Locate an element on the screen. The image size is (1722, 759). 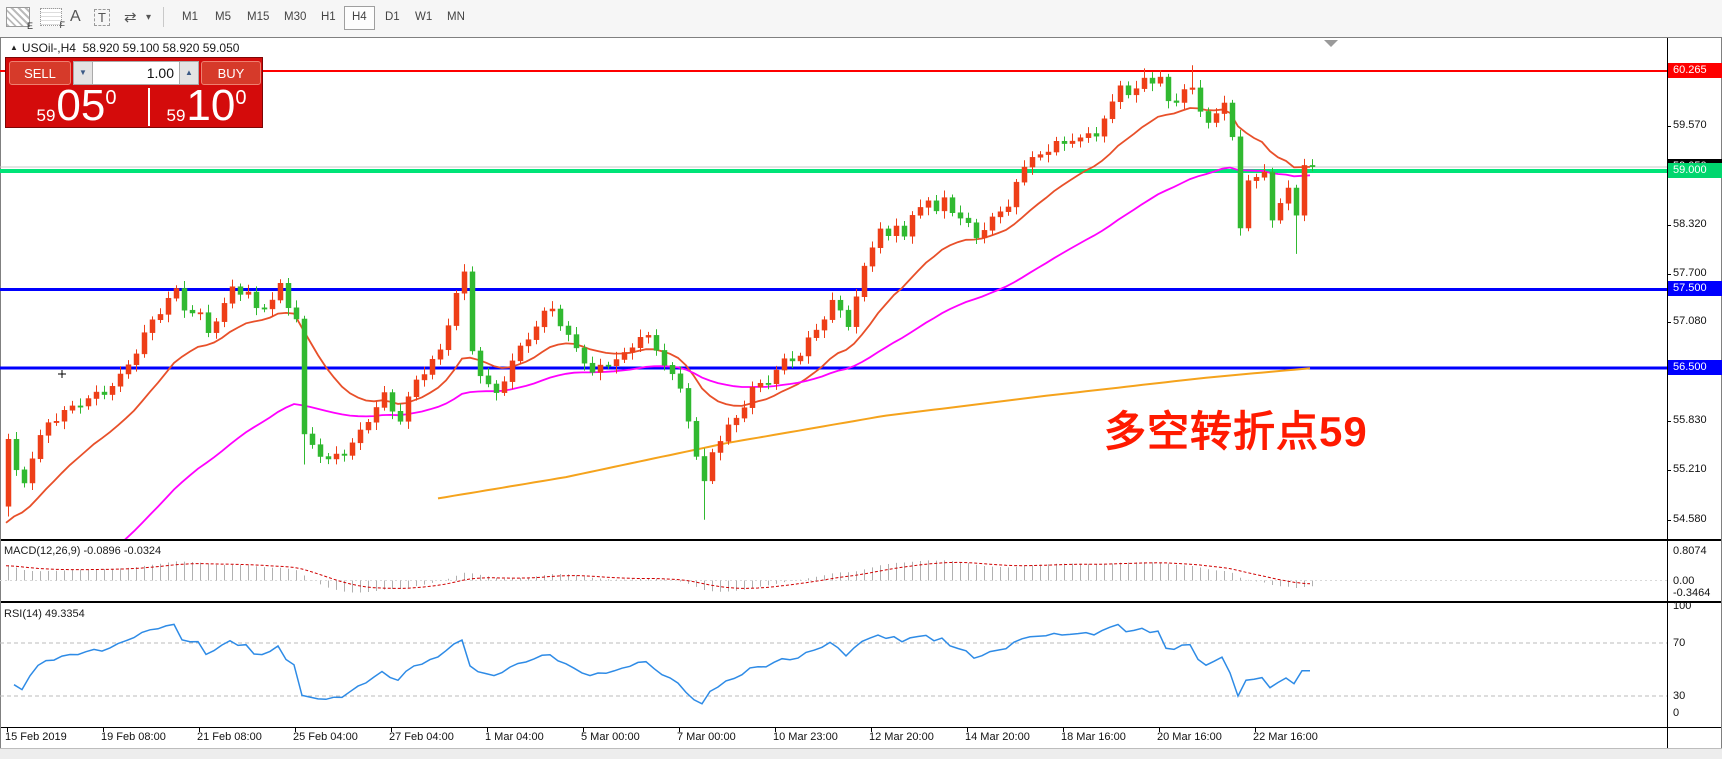
volume-decrease-button: ▼ is located at coordinates (83, 73).